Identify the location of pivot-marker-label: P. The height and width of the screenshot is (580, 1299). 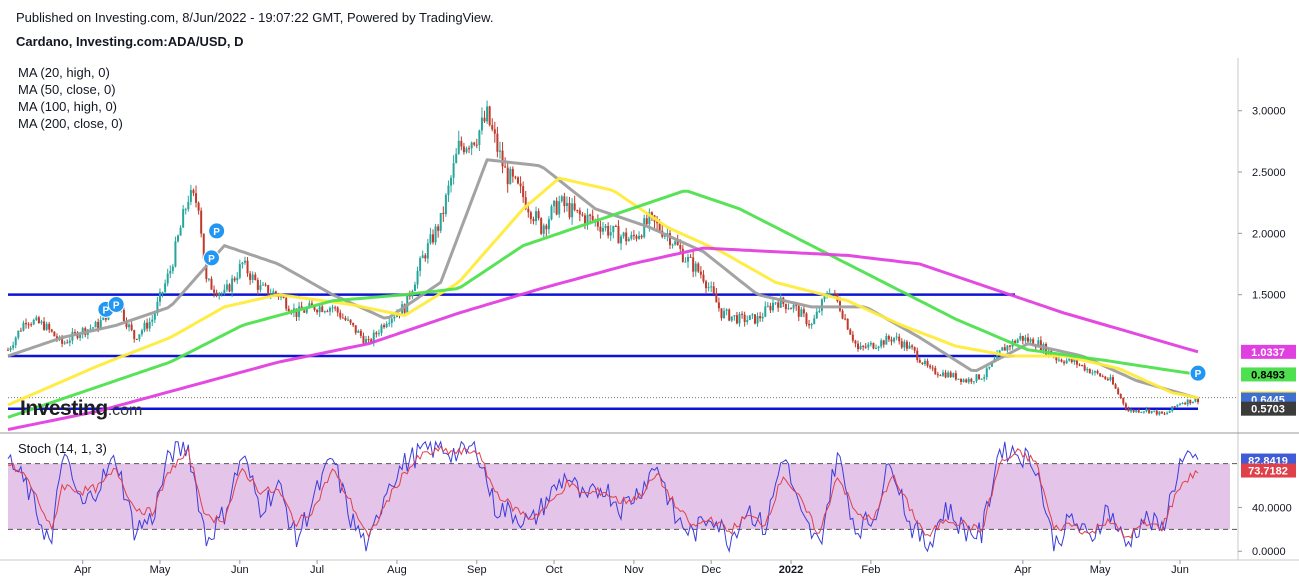
(216, 232).